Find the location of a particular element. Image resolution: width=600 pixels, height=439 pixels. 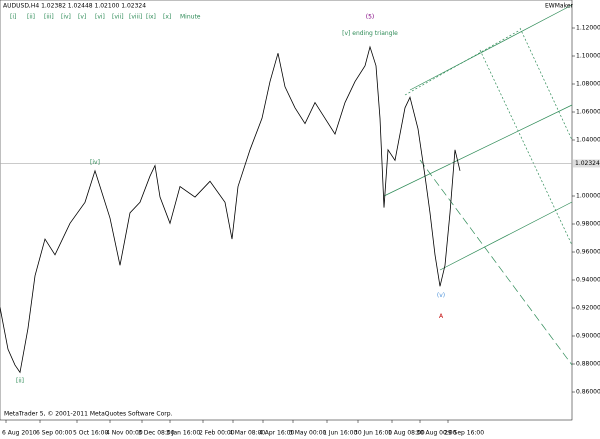

x-tick-label: 30 Aug 00:00 is located at coordinates (436, 433).